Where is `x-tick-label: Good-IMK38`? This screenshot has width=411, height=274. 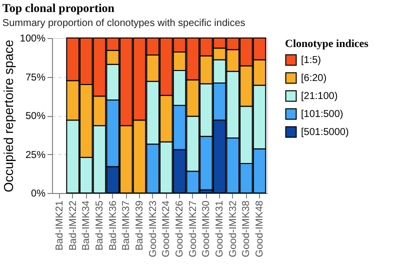 x-tick-label: Good-IMK38 is located at coordinates (246, 229).